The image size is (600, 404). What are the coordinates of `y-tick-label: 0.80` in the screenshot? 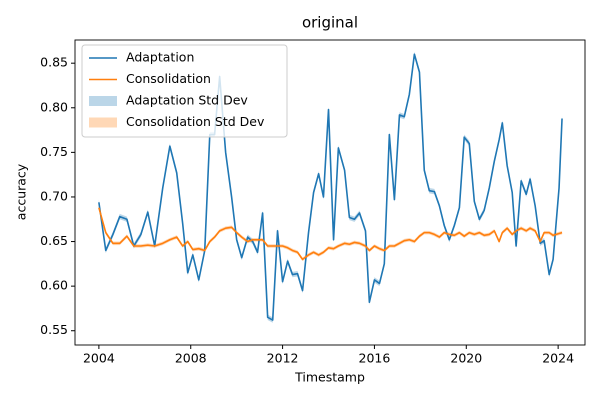 It's located at (54, 106).